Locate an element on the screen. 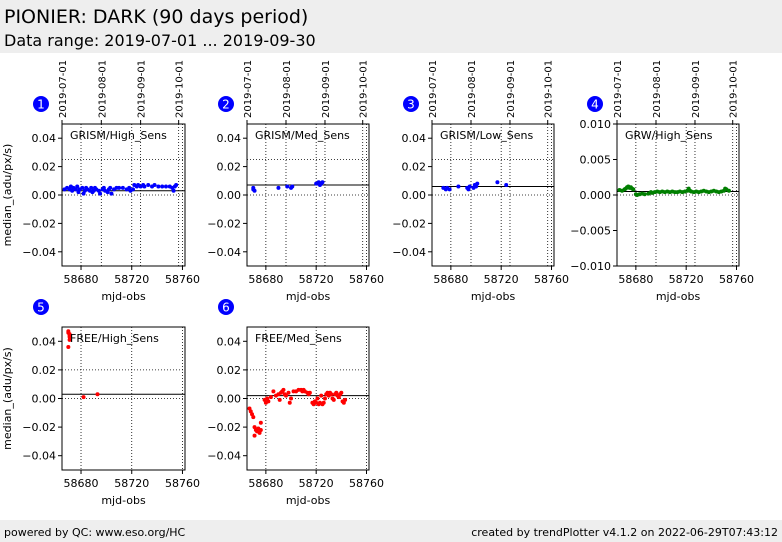 The width and height of the screenshot is (782, 542). panel-badge-number: 5 is located at coordinates (41, 308).